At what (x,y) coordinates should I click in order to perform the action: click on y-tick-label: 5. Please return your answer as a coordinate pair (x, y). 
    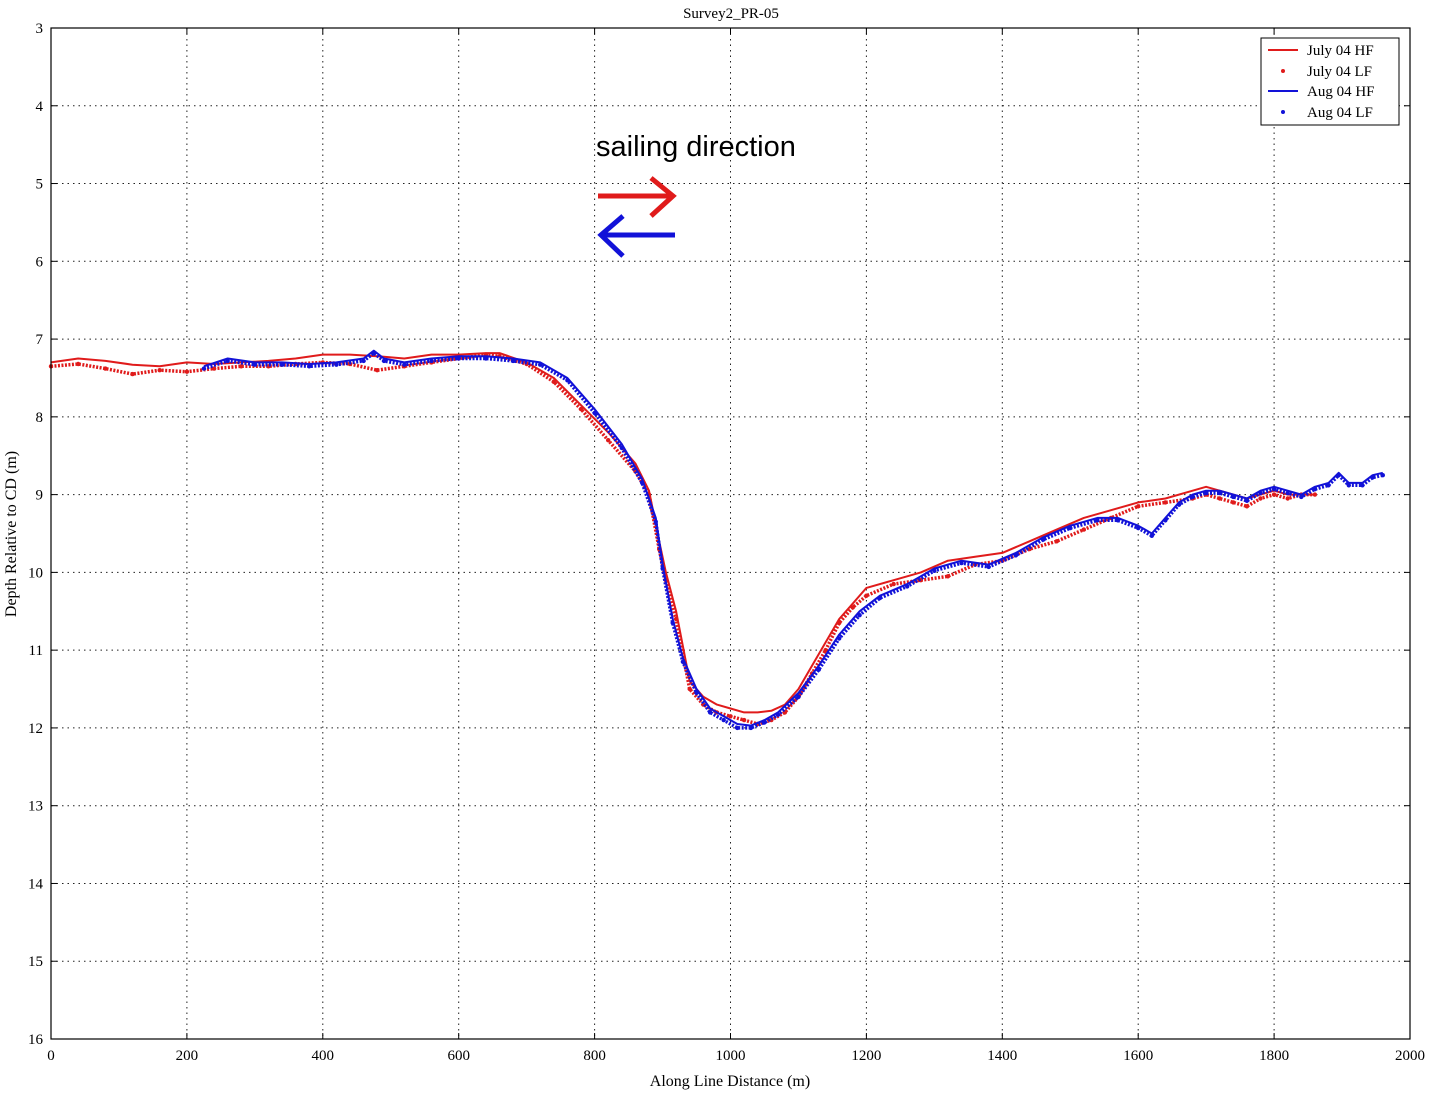
    Looking at the image, I should click on (40, 185).